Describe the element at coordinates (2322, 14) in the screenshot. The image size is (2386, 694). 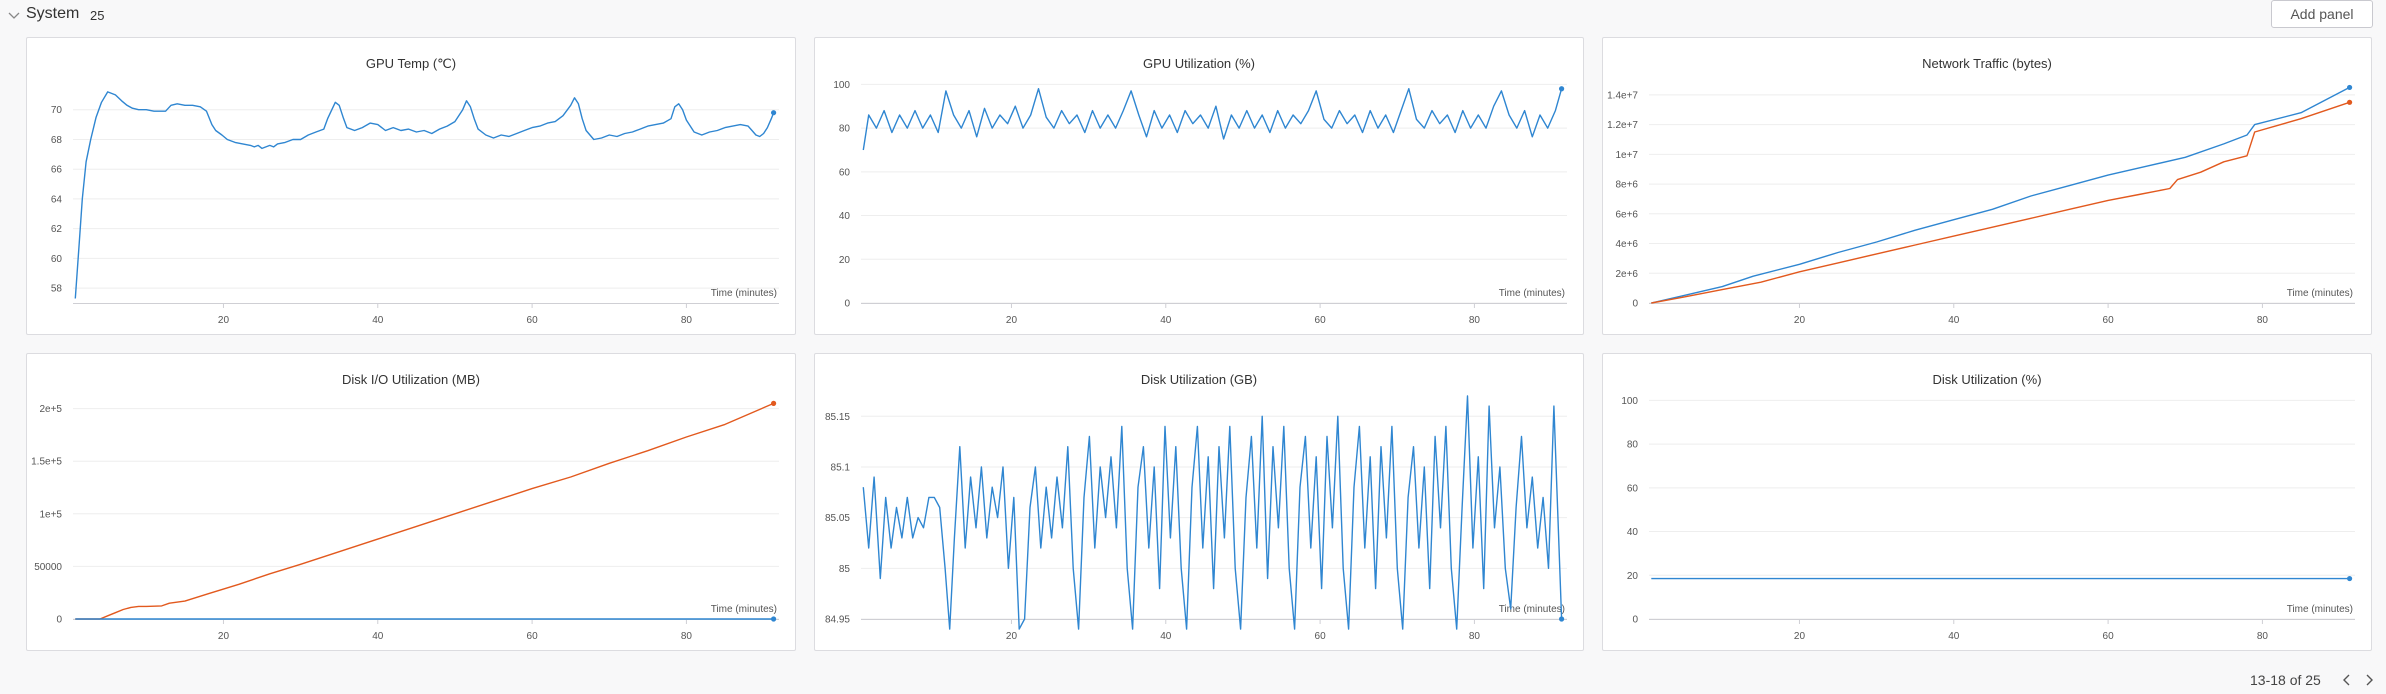
I see `add-panel-button: Add panel` at that location.